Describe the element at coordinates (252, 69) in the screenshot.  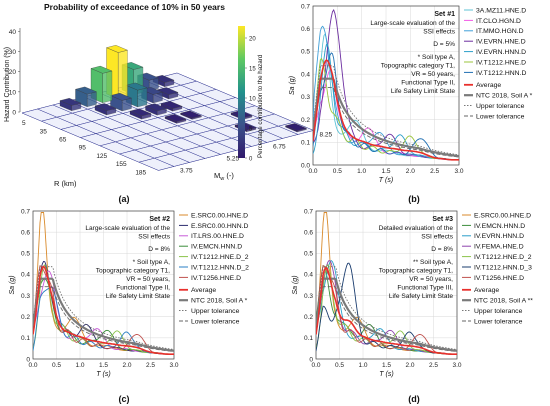
I see `colorbar-tick-label: 15` at that location.